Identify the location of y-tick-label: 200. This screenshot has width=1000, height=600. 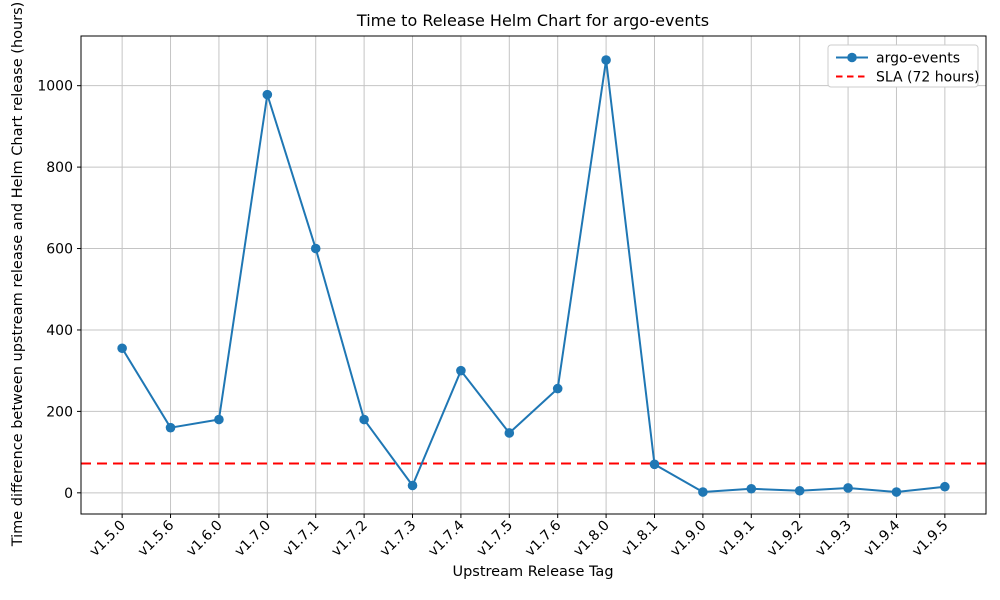
(59, 412).